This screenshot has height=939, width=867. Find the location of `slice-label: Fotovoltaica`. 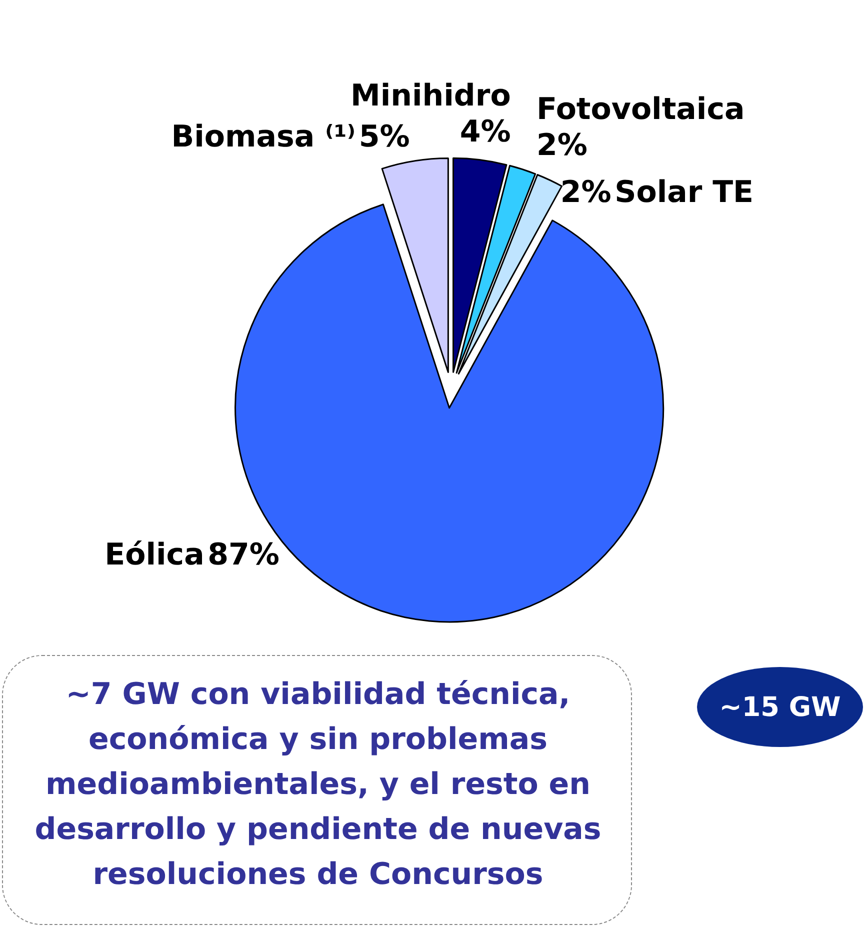

slice-label: Fotovoltaica is located at coordinates (640, 110).